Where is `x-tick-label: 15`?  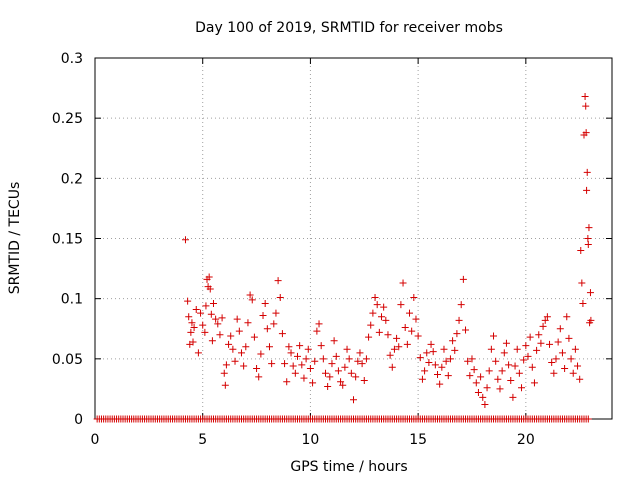 x-tick-label: 15 is located at coordinates (418, 440).